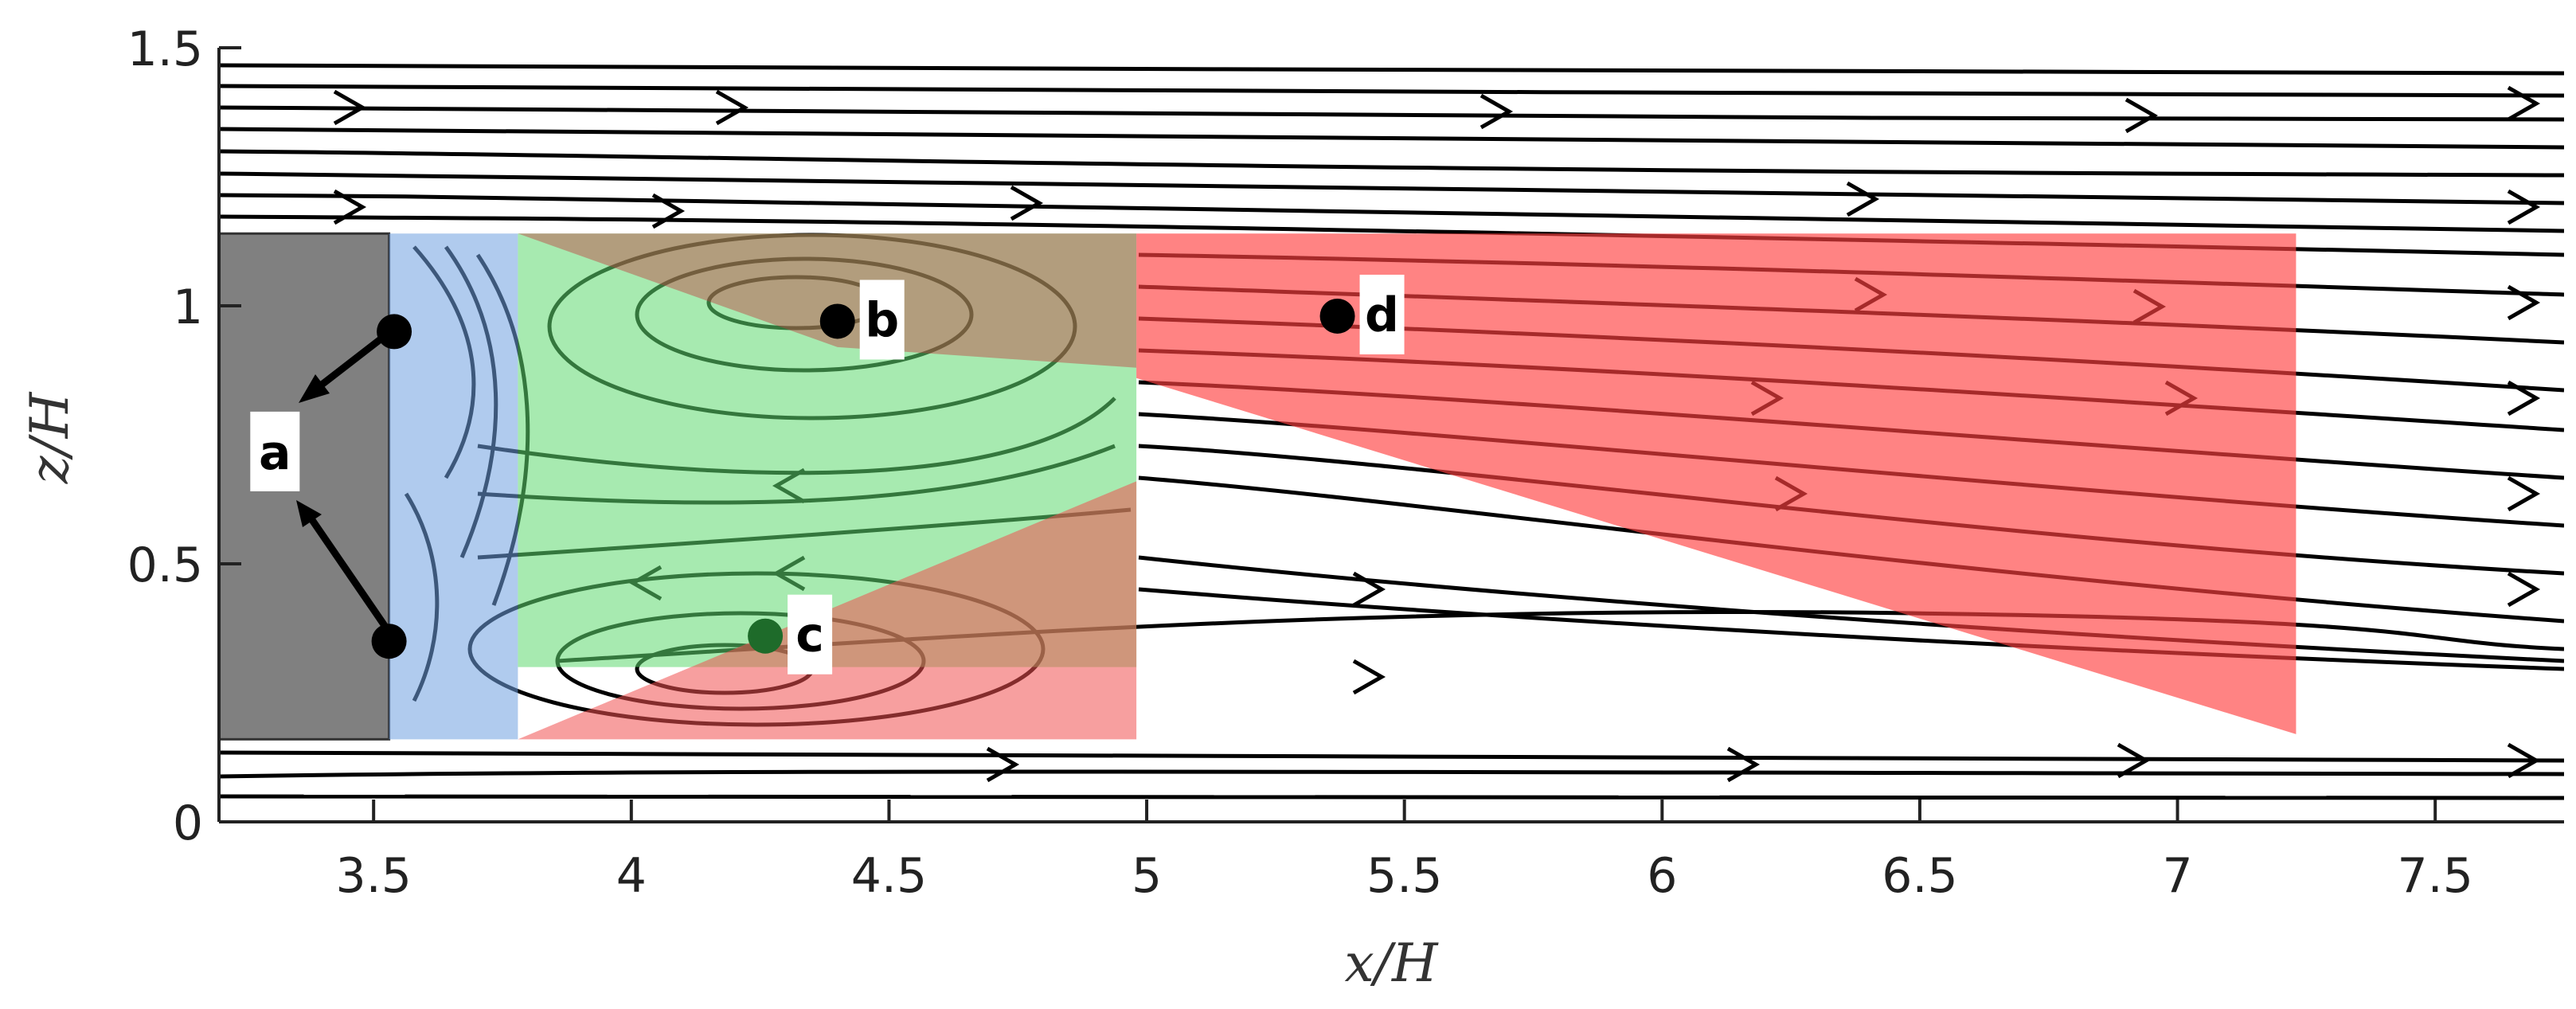 The width and height of the screenshot is (2576, 1009). Describe the element at coordinates (1337, 316) in the screenshot. I see `probe-point-d` at that location.